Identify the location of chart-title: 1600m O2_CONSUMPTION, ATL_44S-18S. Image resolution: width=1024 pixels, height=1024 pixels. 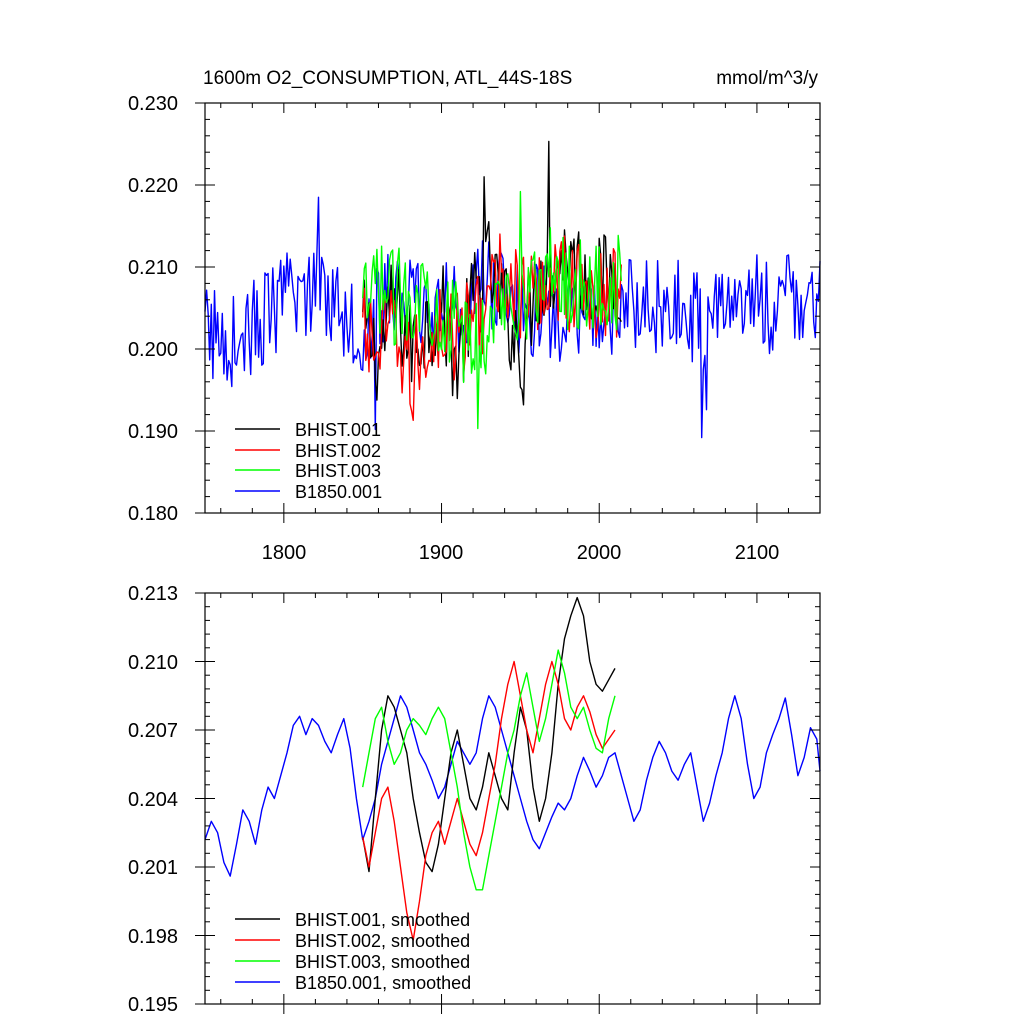
(387, 78).